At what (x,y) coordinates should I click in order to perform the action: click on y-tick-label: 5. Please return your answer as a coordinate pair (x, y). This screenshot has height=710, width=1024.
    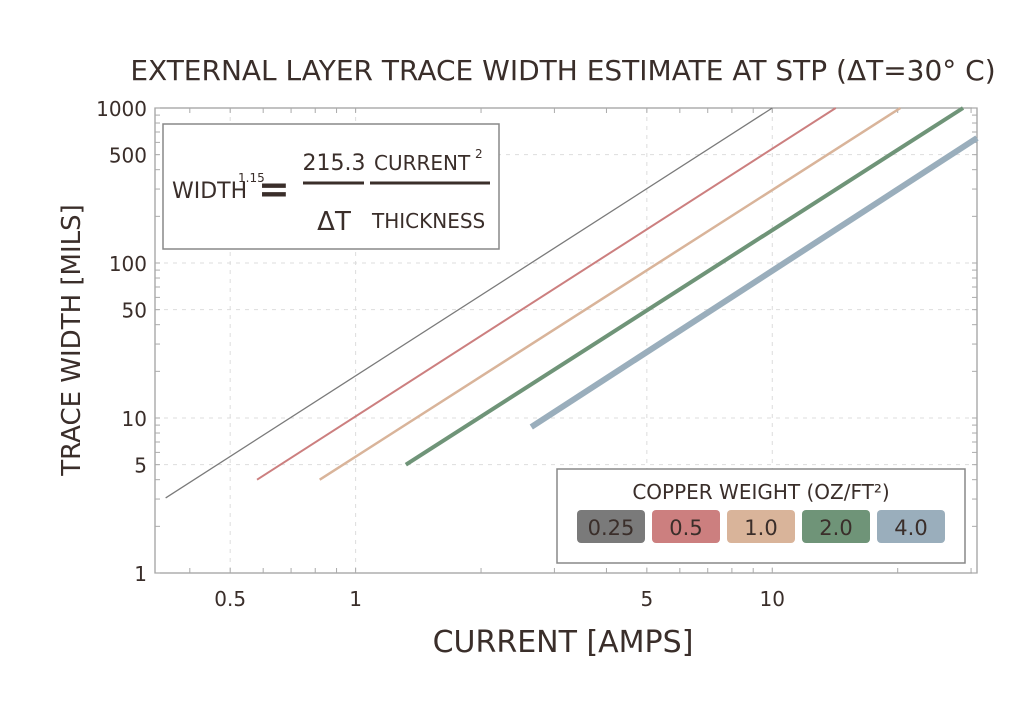
    Looking at the image, I should click on (140, 466).